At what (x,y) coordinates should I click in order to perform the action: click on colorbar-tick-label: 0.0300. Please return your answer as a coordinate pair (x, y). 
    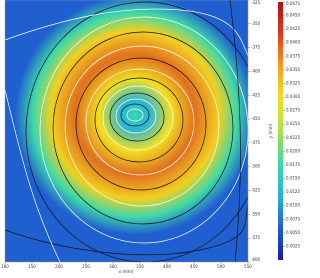
    Looking at the image, I should click on (293, 96).